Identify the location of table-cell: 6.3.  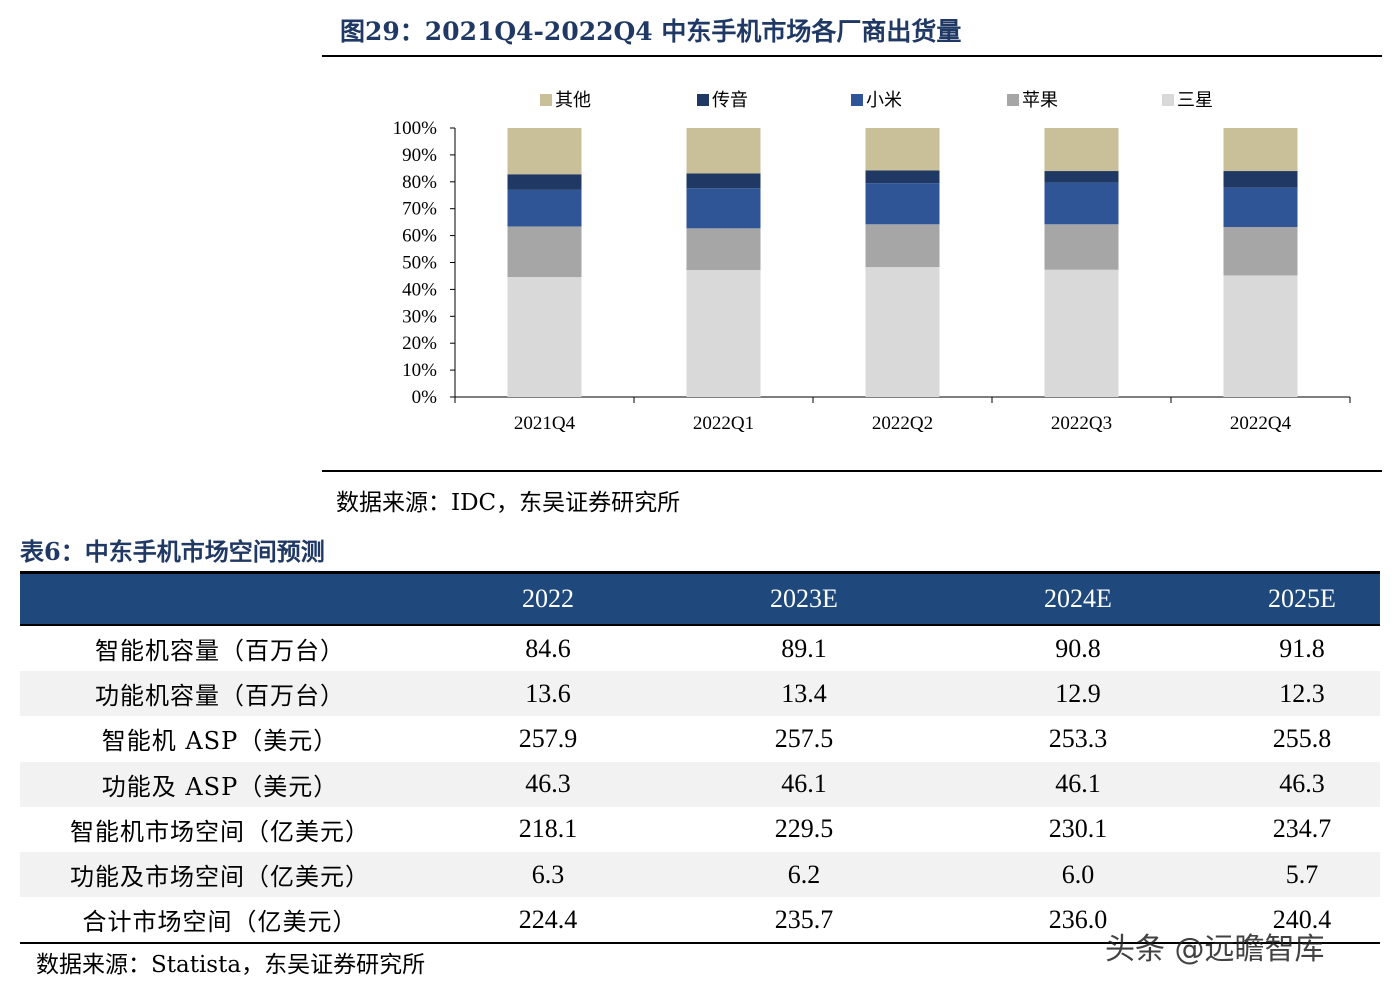
(548, 874).